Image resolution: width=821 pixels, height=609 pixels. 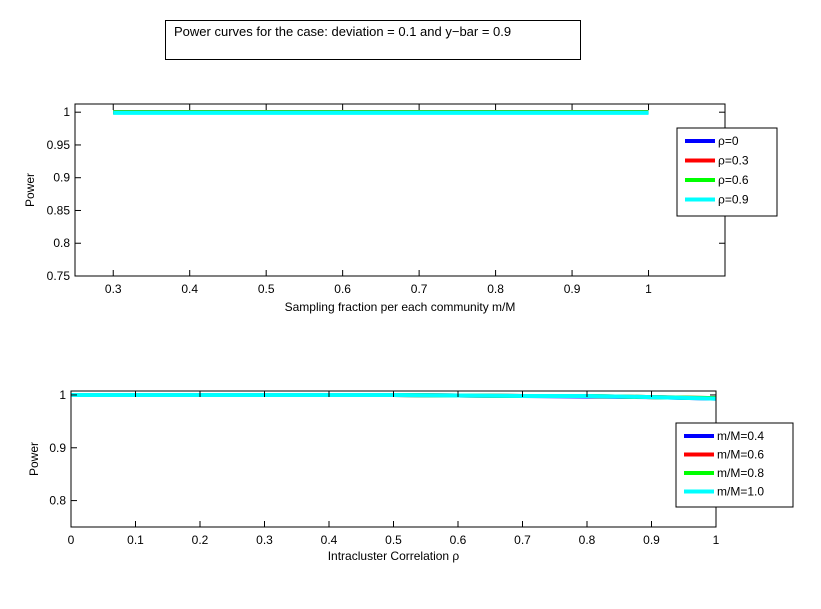 I want to click on y-tick-label: 0.95, so click(x=59, y=145).